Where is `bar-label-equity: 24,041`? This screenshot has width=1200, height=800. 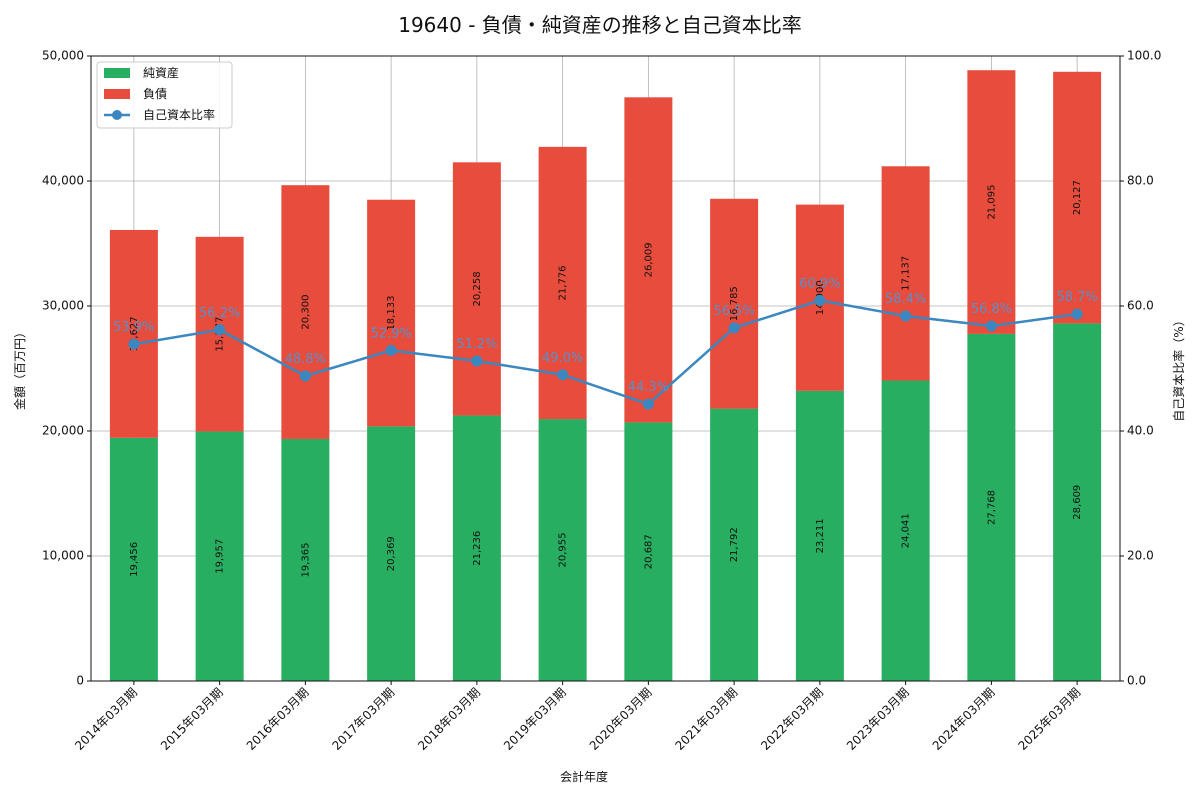
bar-label-equity: 24,041 is located at coordinates (906, 530).